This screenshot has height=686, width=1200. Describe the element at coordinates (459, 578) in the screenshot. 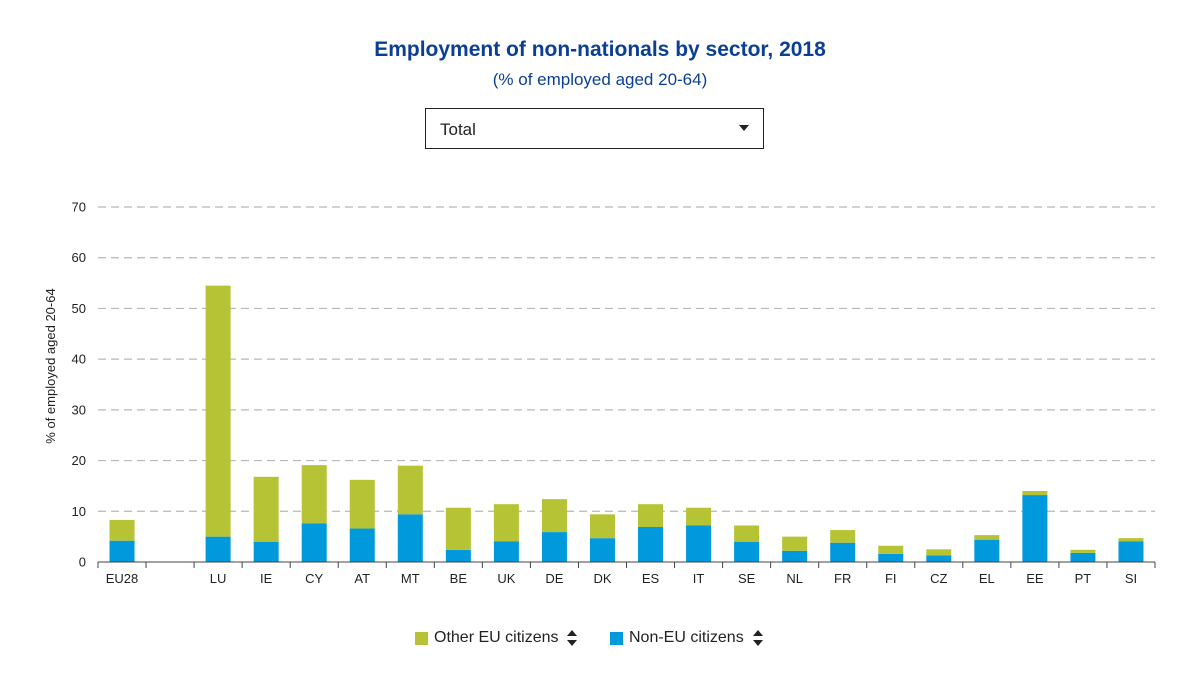

I see `x-tick-label: BE` at that location.